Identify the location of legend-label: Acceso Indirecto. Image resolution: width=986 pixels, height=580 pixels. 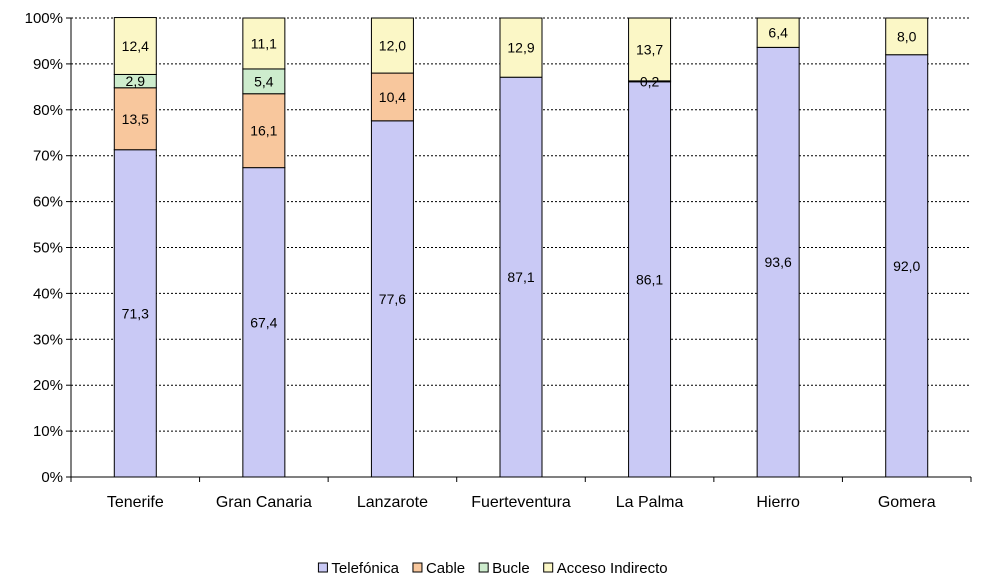
(612, 568).